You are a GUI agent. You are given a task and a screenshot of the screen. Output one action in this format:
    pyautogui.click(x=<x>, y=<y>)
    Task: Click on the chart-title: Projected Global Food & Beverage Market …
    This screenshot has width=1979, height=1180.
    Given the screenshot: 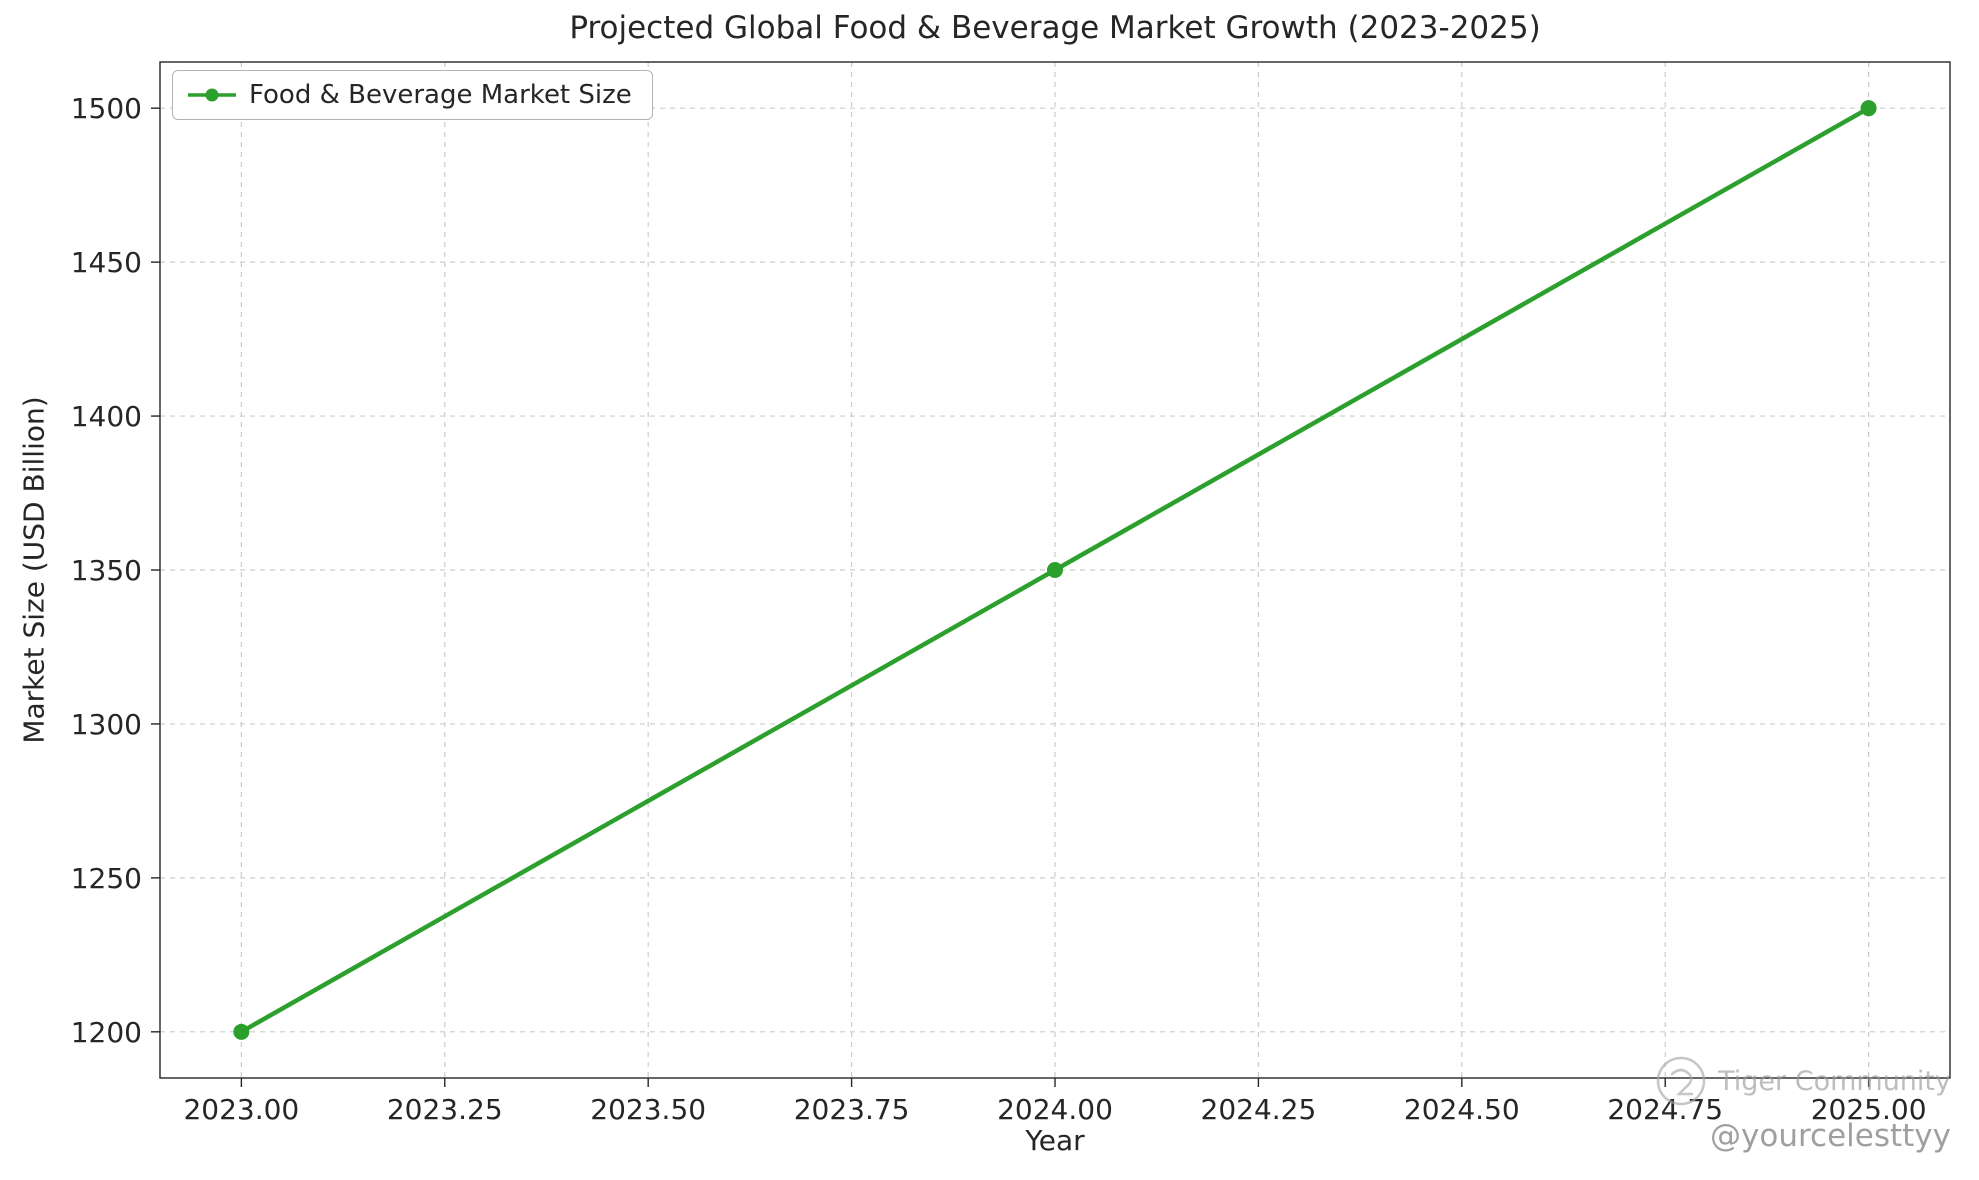 What is the action you would take?
    pyautogui.click(x=1055, y=28)
    